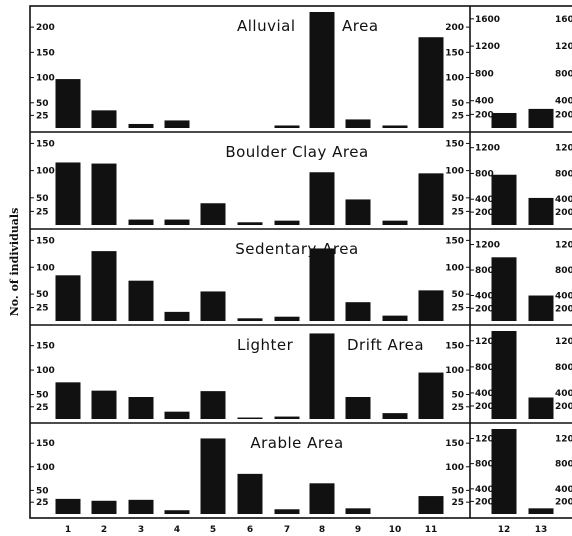 Image resolution: width=572 pixels, height=536 pixels. Describe the element at coordinates (504, 289) in the screenshot. I see `bar-panel3-cat12` at that location.